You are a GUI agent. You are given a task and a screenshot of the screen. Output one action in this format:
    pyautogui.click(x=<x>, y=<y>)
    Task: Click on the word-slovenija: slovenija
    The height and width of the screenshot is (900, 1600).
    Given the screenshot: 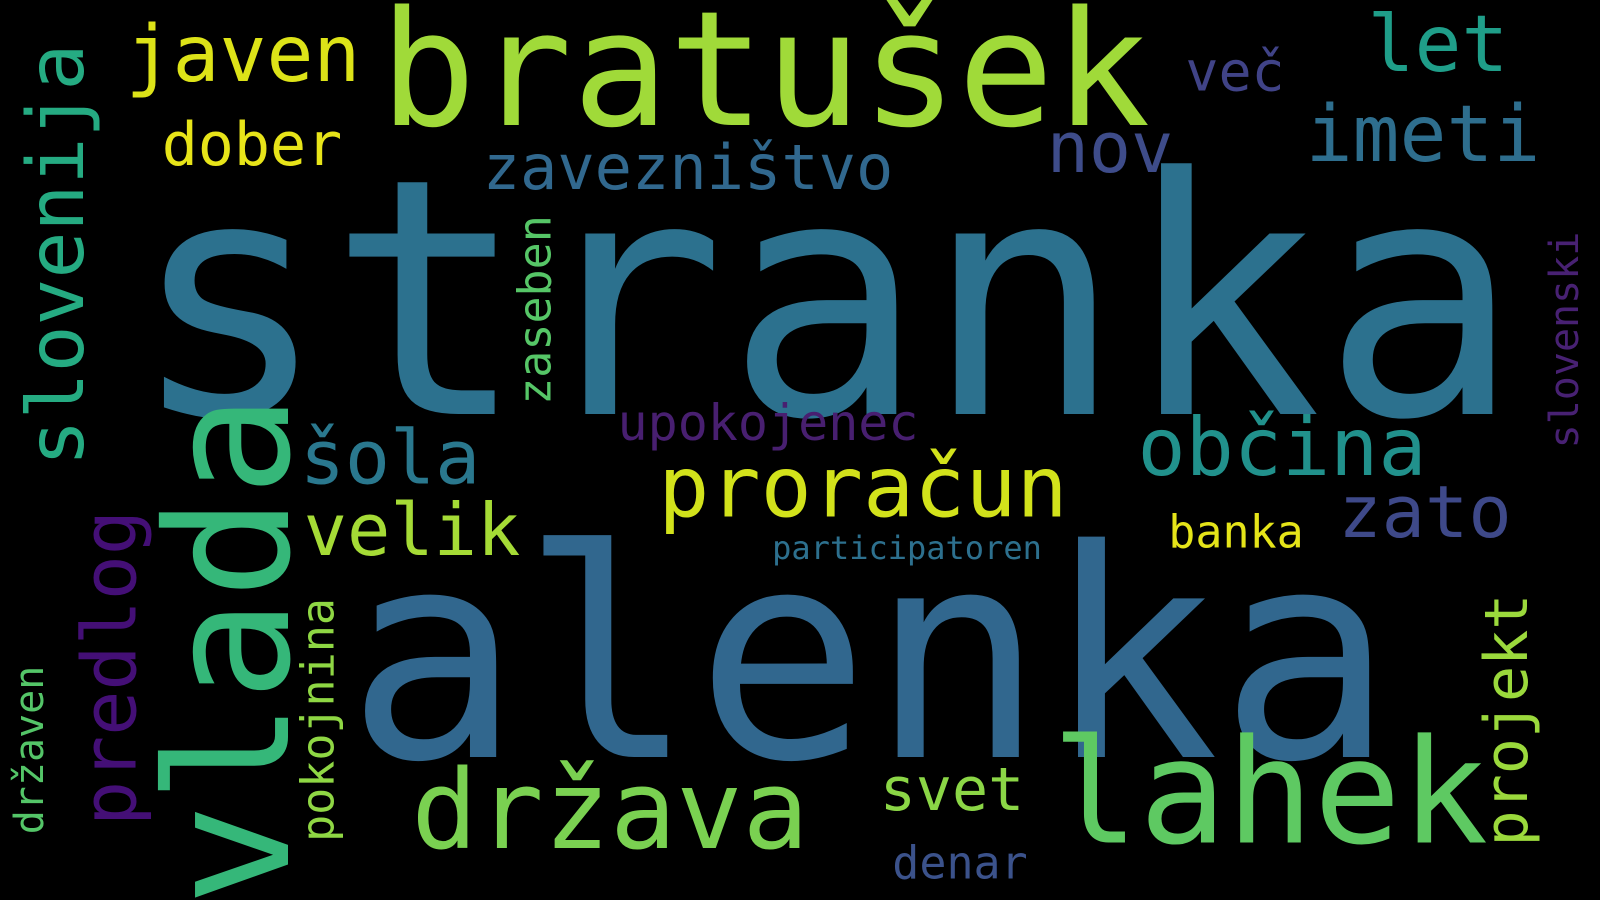 What is the action you would take?
    pyautogui.click(x=57, y=255)
    